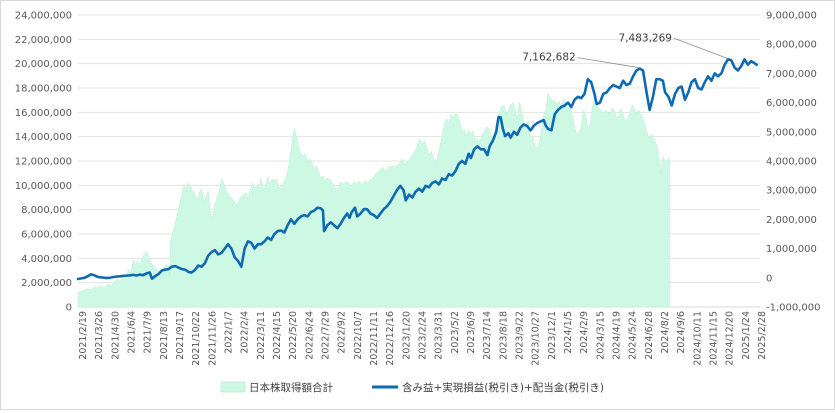  I want to click on x-tick-label: 2023/12/1, so click(552, 335).